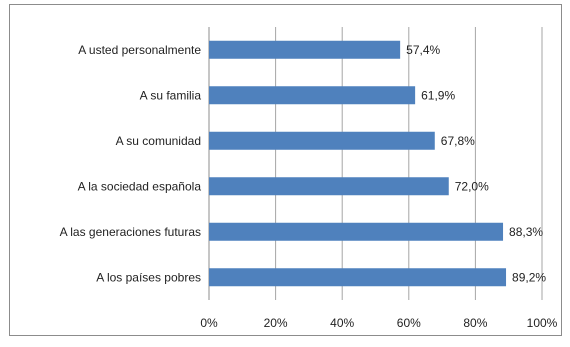 The width and height of the screenshot is (570, 347). Describe the element at coordinates (148, 277) in the screenshot. I see `category-label: A los países pobres` at that location.